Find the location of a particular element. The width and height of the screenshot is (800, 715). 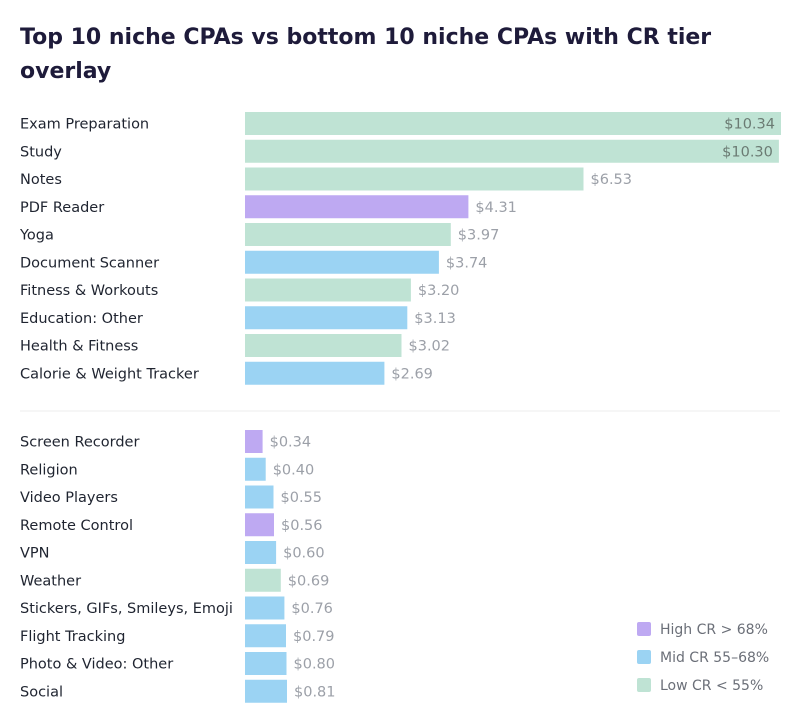

bar-yoga is located at coordinates (348, 234).